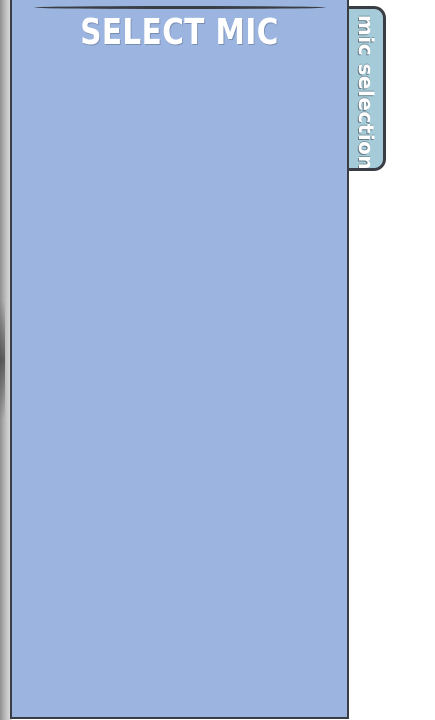 Image resolution: width=435 pixels, height=720 pixels. Describe the element at coordinates (179, 32) in the screenshot. I see `panel-title: SELECT MIC` at that location.